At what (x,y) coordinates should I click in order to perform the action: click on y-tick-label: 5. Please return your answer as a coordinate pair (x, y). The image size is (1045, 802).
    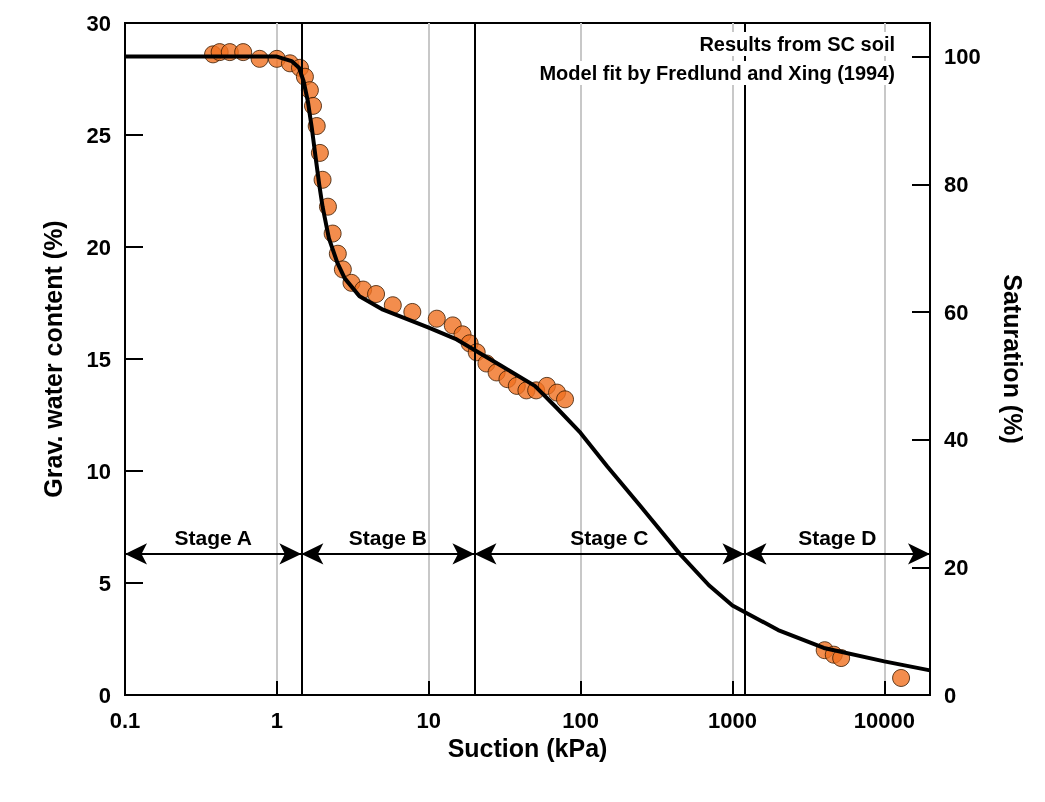
    Looking at the image, I should click on (104, 583).